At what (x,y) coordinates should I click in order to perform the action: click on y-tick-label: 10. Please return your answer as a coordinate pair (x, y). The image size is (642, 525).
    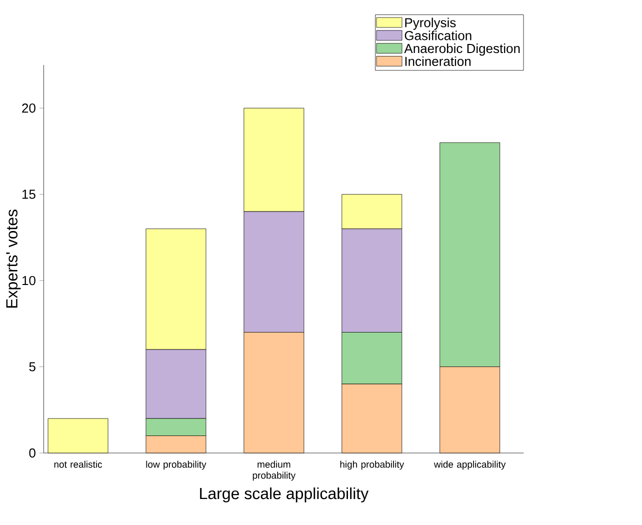
    Looking at the image, I should click on (29, 281).